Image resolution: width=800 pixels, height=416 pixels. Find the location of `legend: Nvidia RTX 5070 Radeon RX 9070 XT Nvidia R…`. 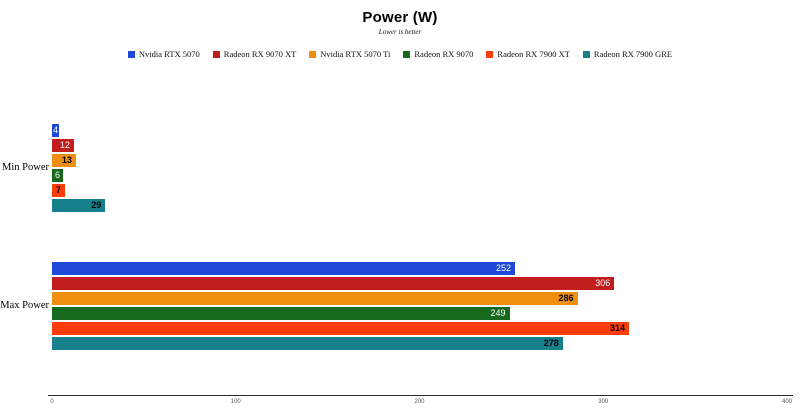

legend: Nvidia RTX 5070 Radeon RX 9070 XT Nvidia R… is located at coordinates (400, 54).